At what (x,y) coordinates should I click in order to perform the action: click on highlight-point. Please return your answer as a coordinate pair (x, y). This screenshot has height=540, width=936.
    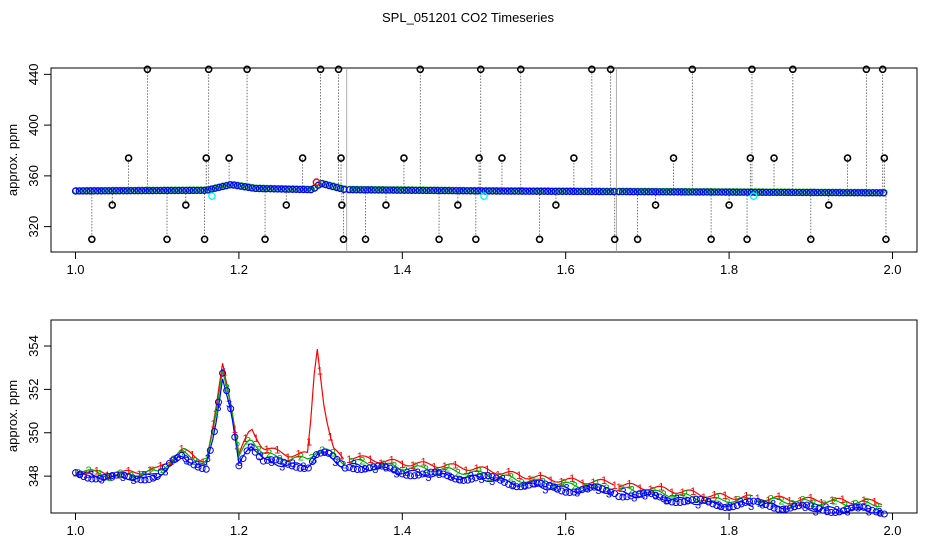
    Looking at the image, I should click on (212, 196).